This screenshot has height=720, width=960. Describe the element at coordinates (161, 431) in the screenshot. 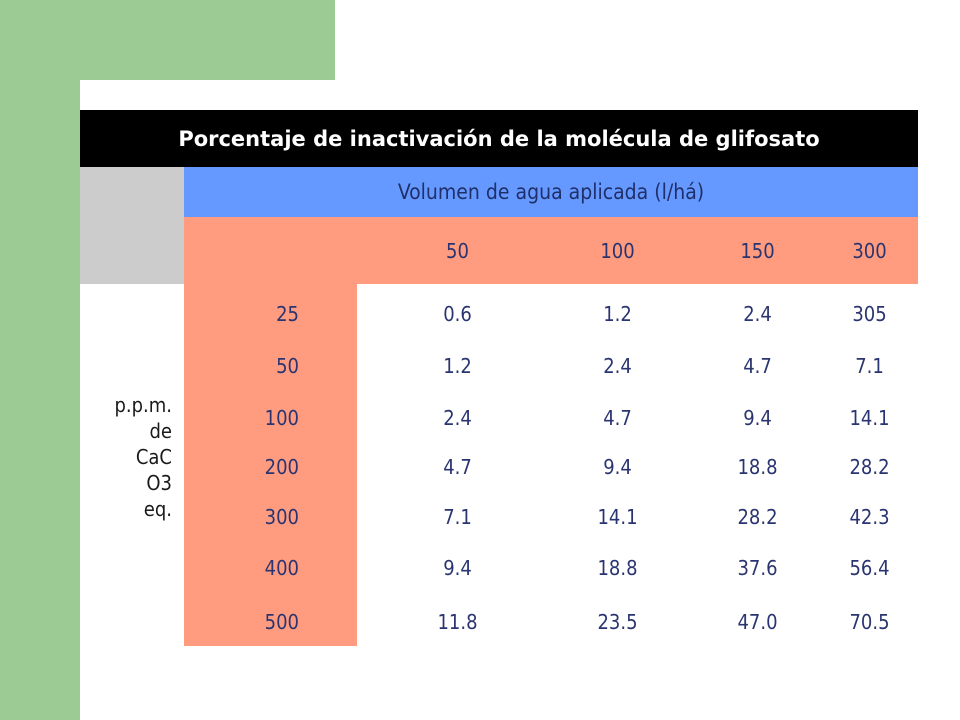

I see `row-axis-label-line: de` at that location.